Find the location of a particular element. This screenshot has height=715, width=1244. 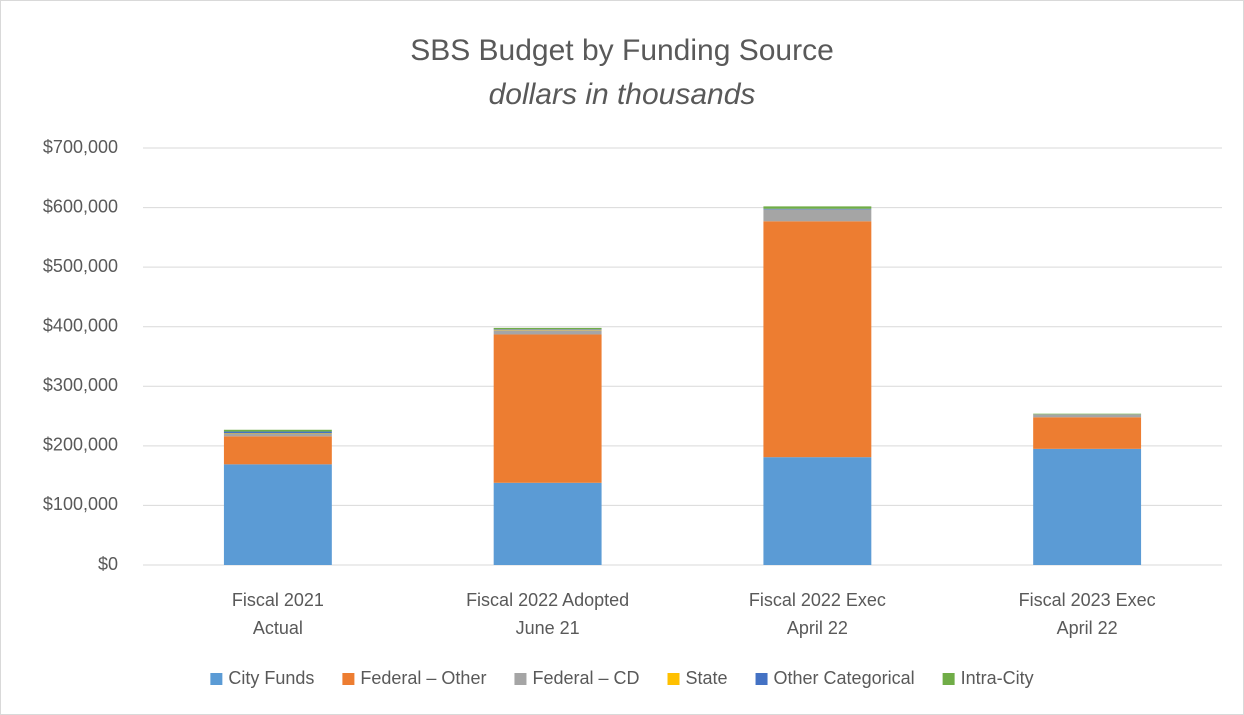

chart-subtitle: dollars in thousands is located at coordinates (622, 94).